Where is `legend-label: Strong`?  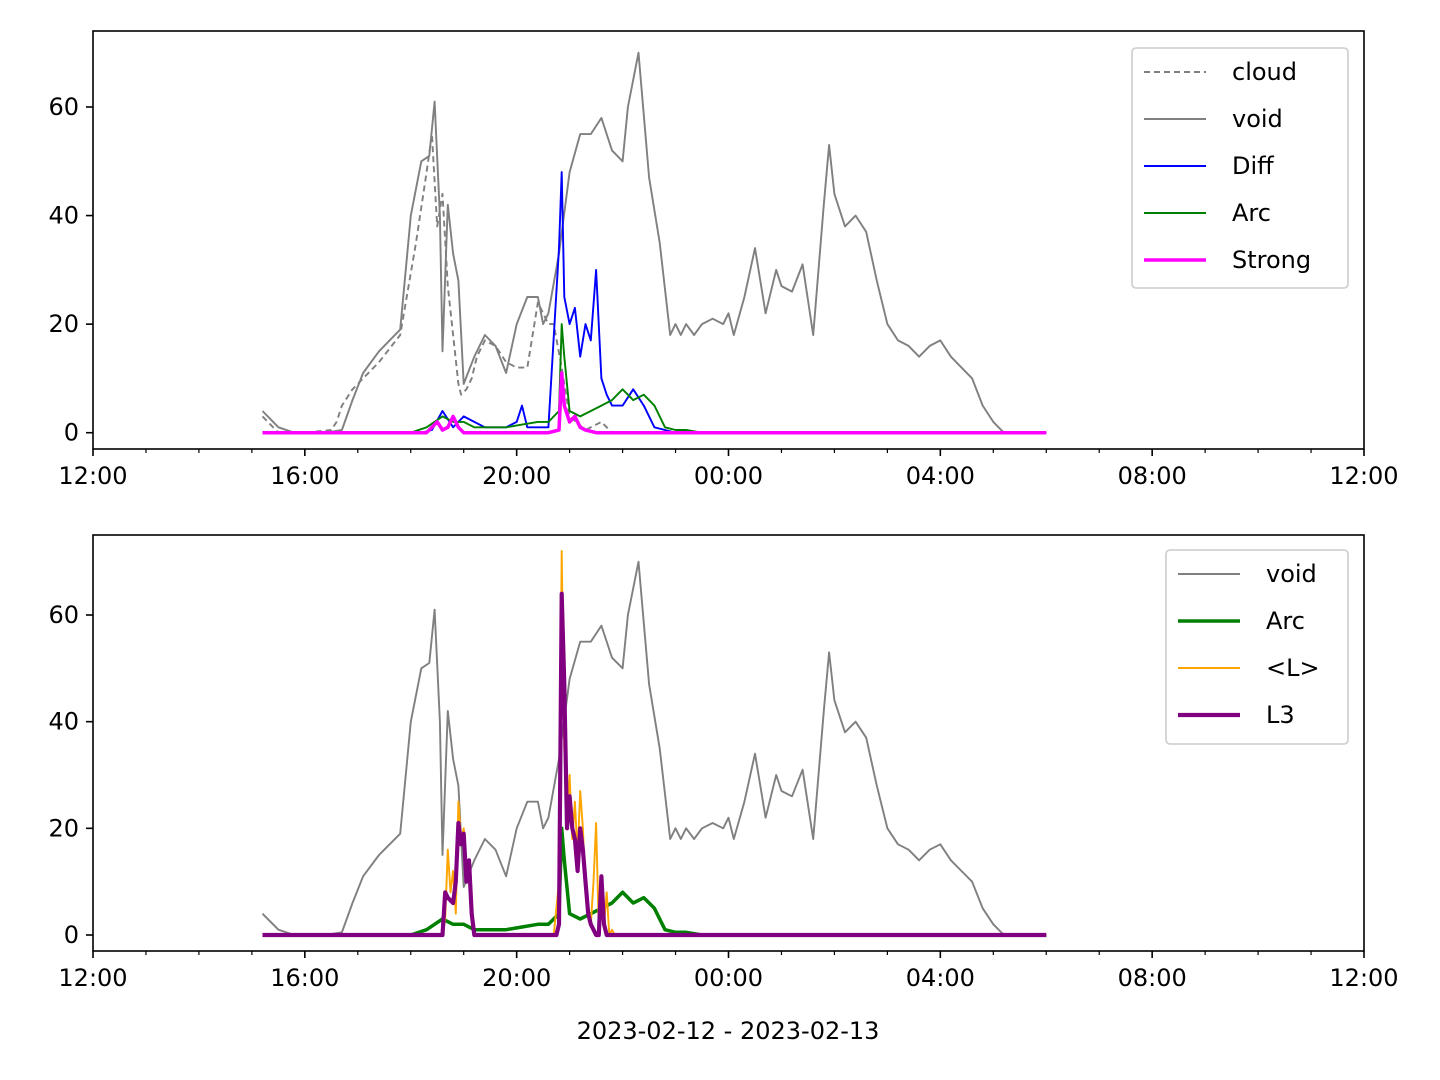
legend-label: Strong is located at coordinates (1271, 260).